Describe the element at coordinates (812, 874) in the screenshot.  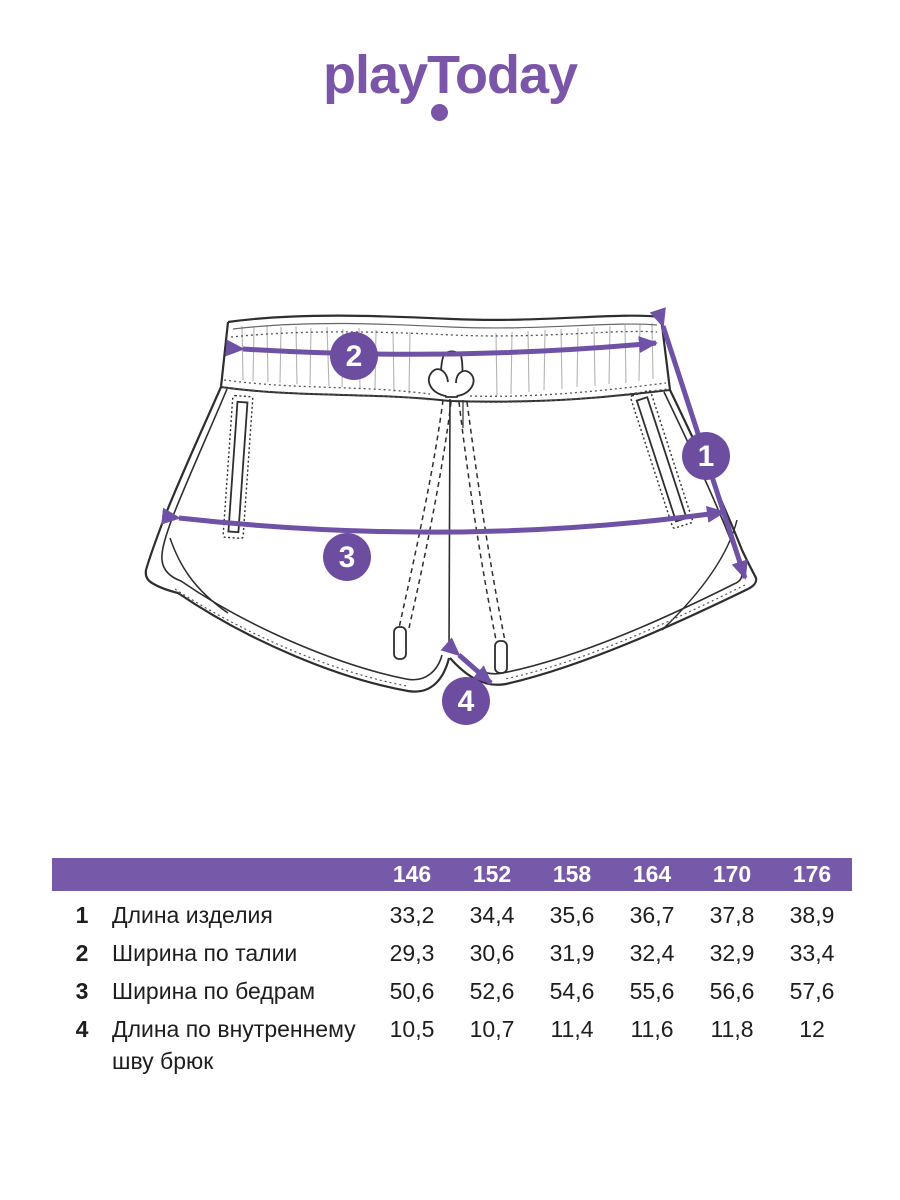
I see `size-column-header: 176` at that location.